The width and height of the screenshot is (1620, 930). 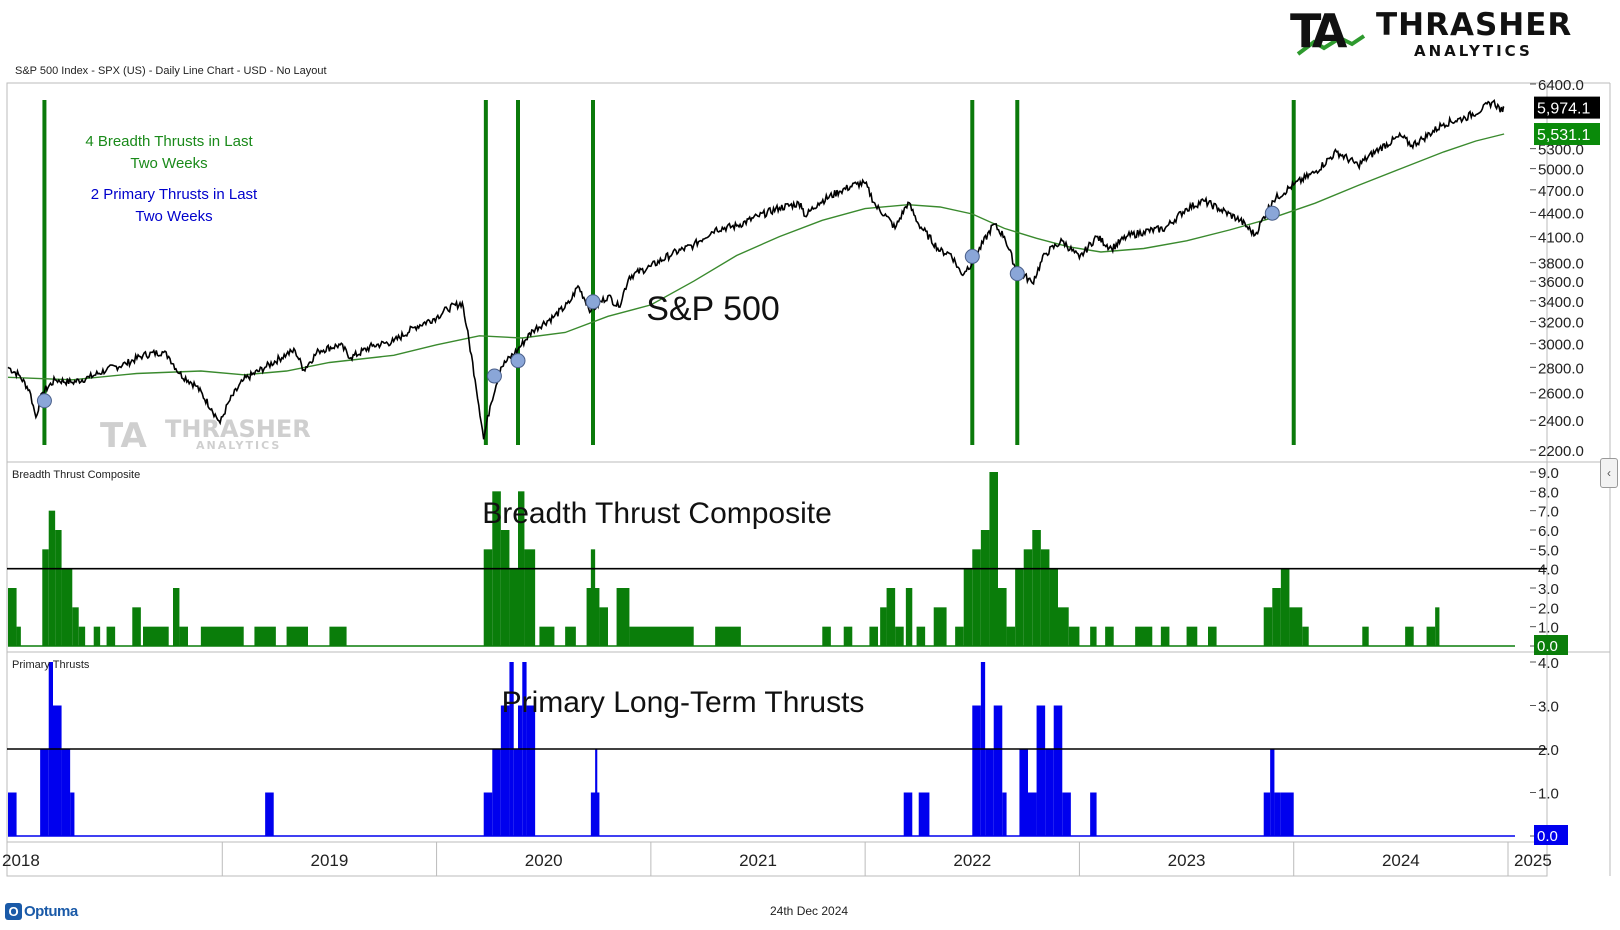 I want to click on price-ytick-label: 3800.0, so click(x=1561, y=264).